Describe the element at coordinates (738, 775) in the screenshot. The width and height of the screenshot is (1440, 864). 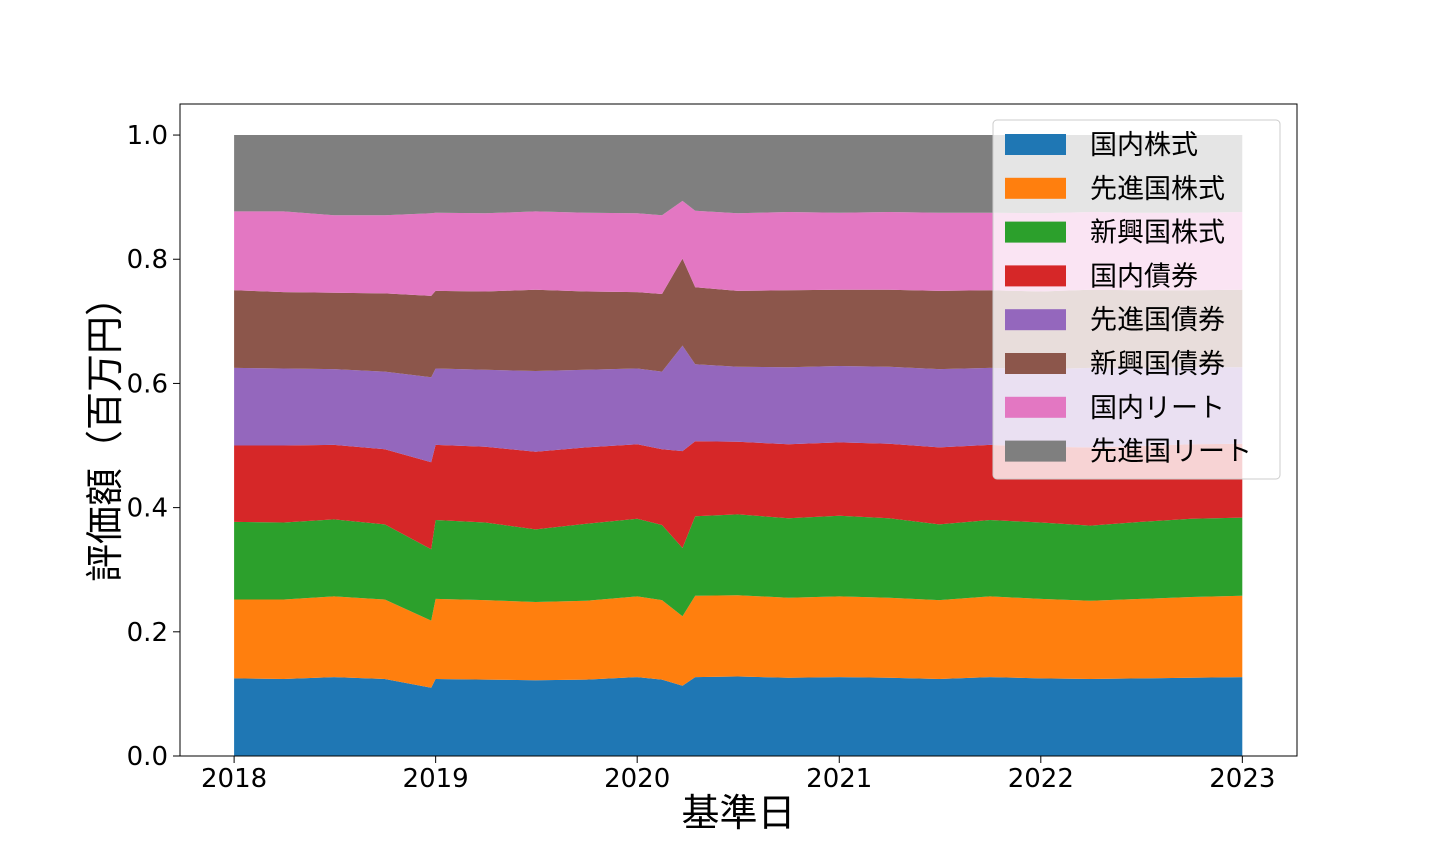
I see `x-axis: 2018 2019 2020 2021 2022 2023` at that location.